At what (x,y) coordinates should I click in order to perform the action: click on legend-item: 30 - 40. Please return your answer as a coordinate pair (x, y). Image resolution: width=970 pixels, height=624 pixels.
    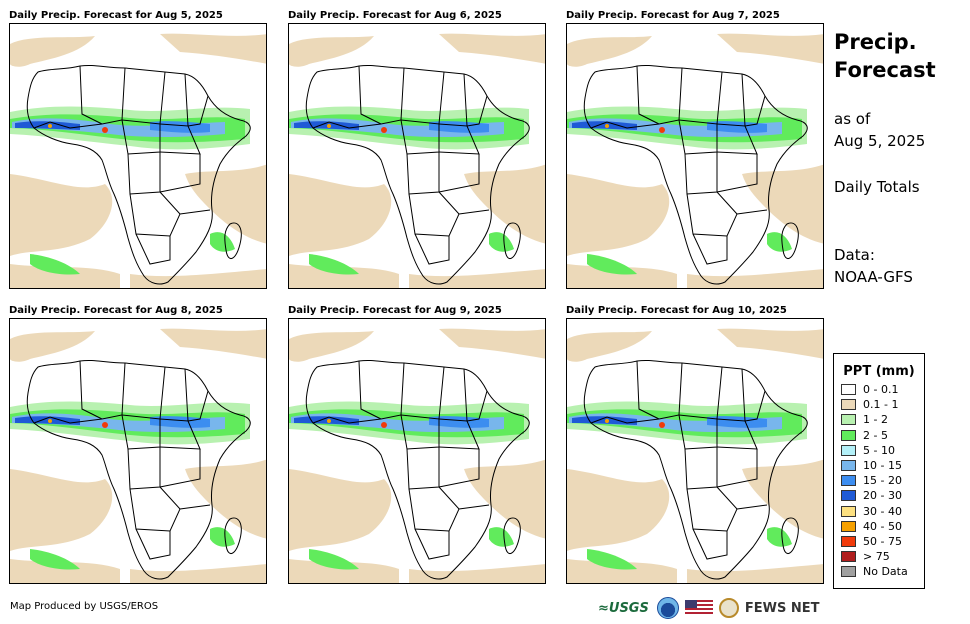
    Looking at the image, I should click on (879, 511).